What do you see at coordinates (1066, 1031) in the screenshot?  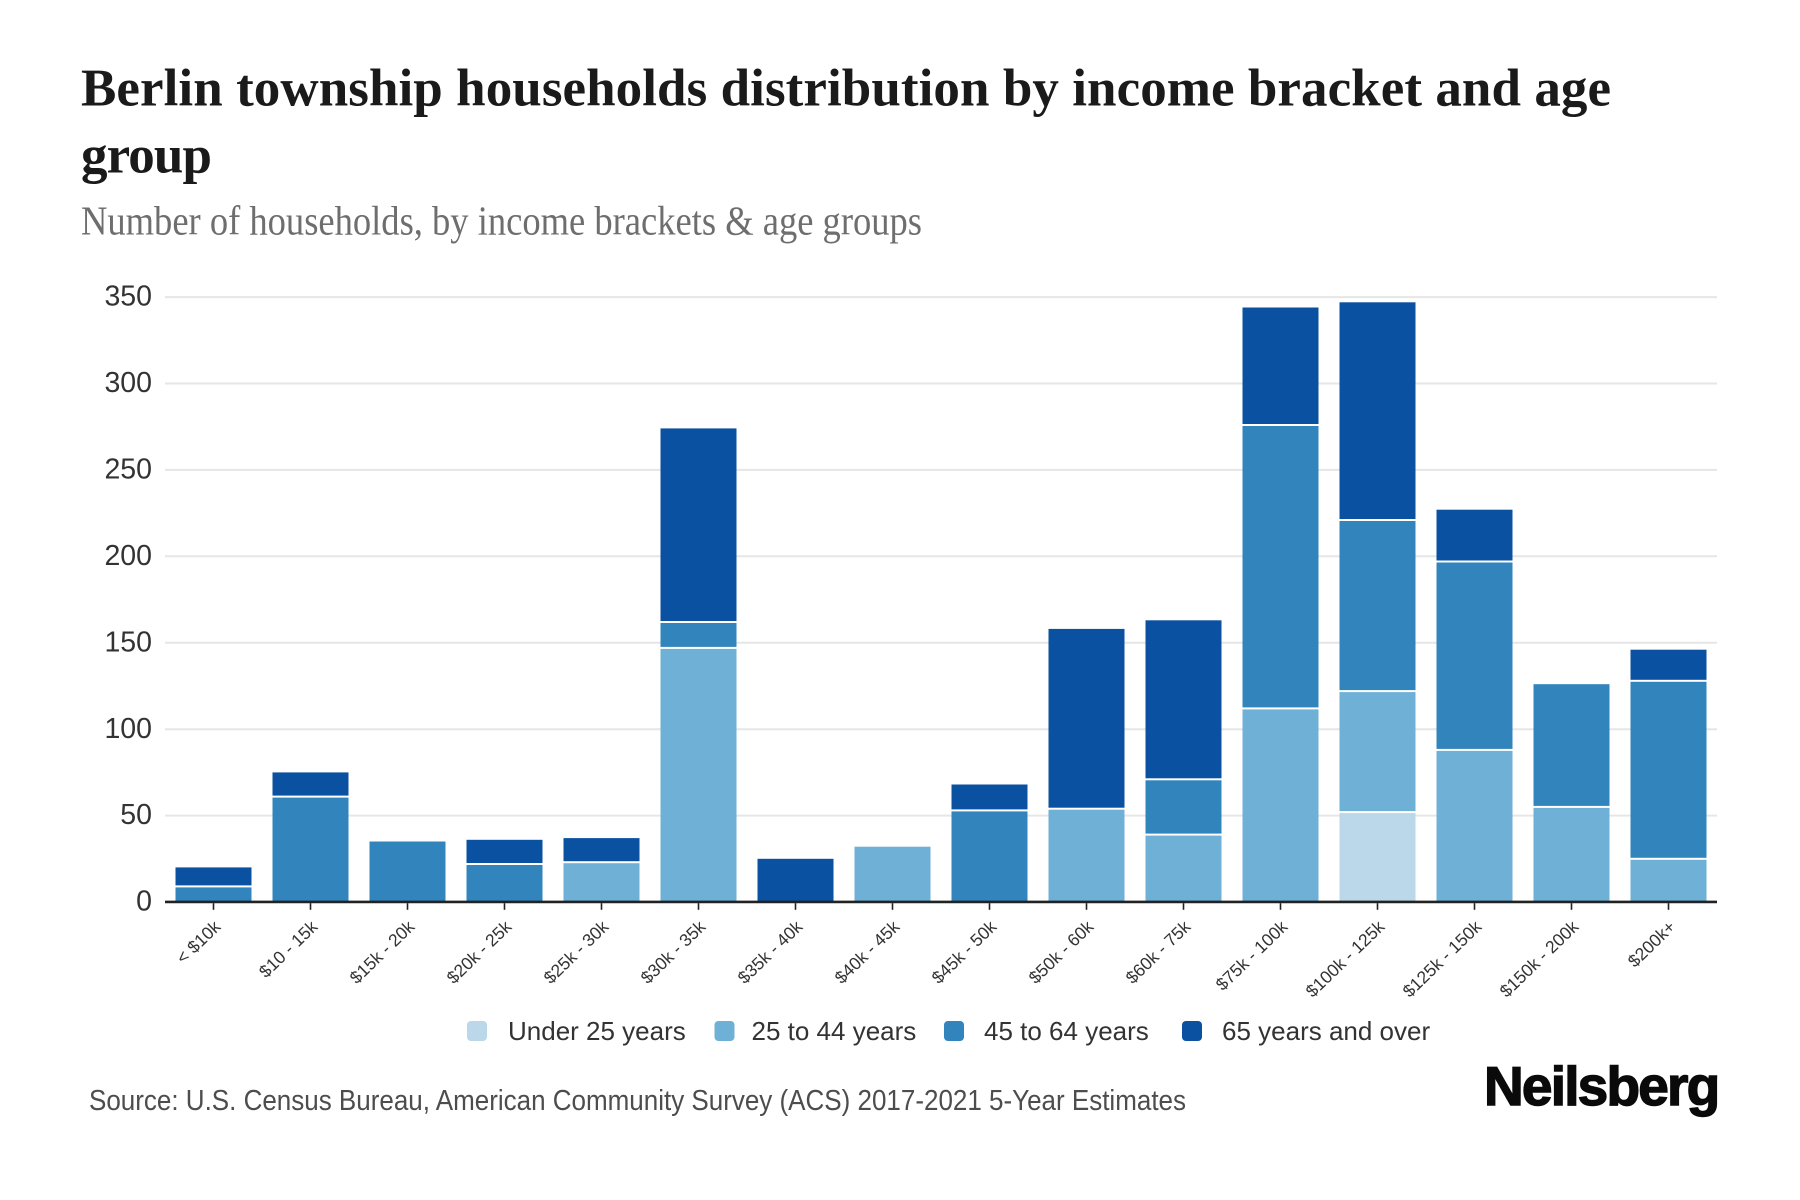 I see `svg-text: 45 to 64 years` at bounding box center [1066, 1031].